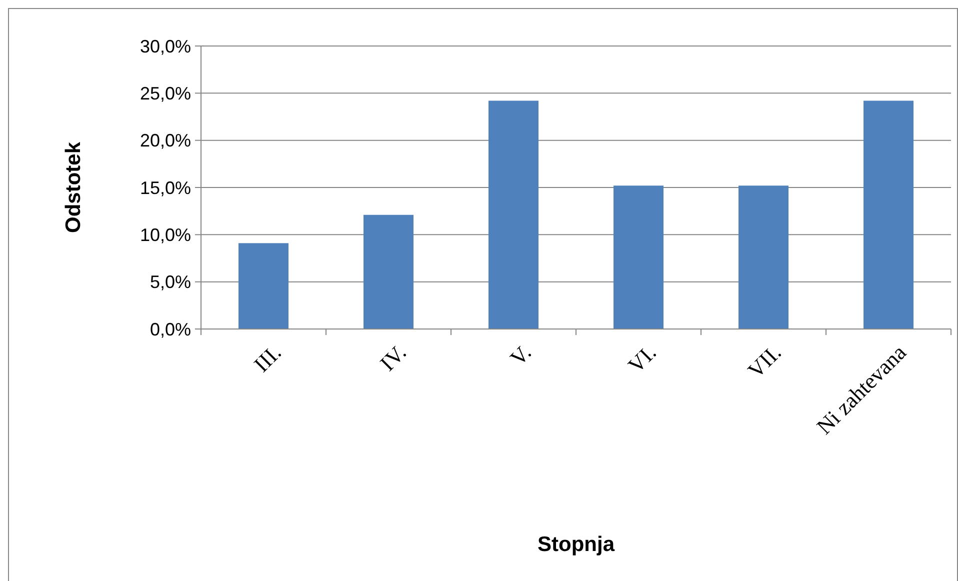 This screenshot has width=958, height=581. What do you see at coordinates (165, 140) in the screenshot?
I see `y-tick-label: 20,0%` at bounding box center [165, 140].